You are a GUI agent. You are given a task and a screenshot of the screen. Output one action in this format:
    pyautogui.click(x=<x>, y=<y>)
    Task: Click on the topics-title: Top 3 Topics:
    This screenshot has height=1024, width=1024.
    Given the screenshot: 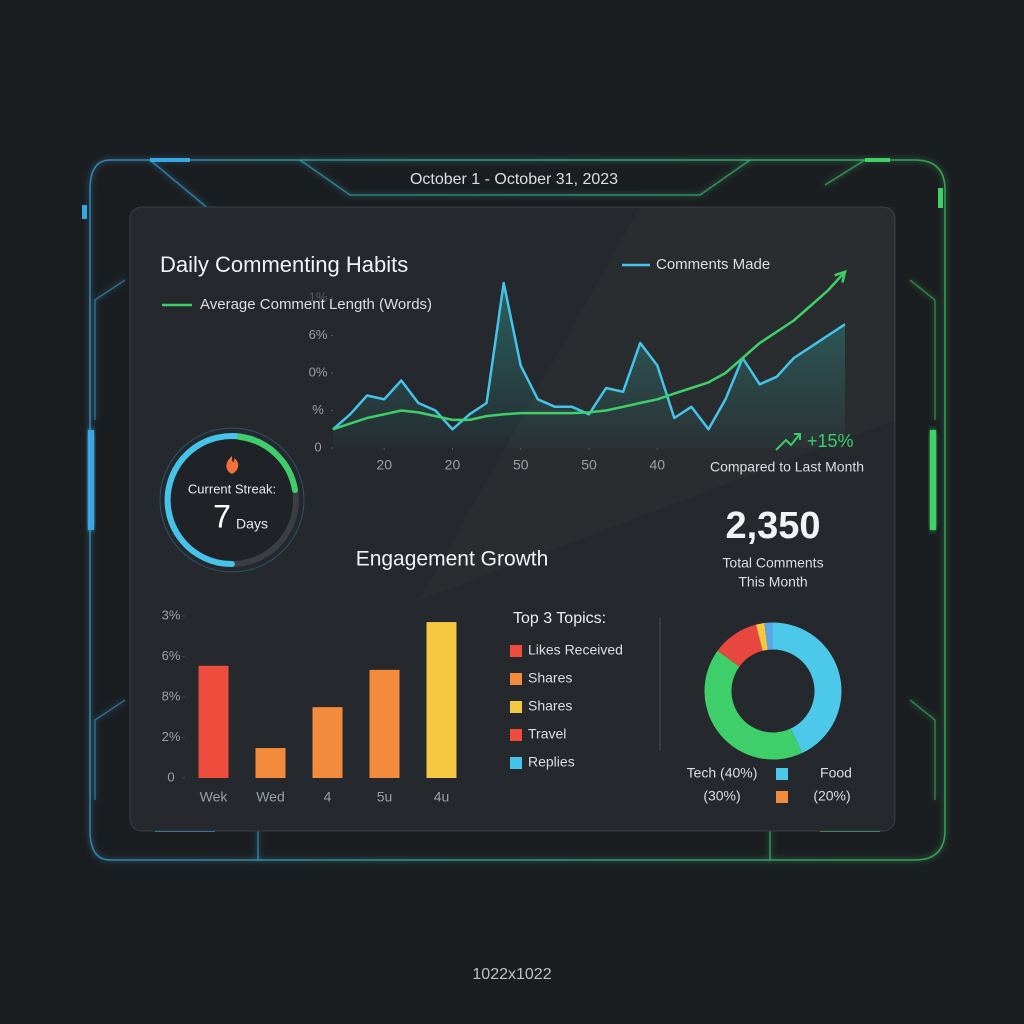 What is the action you would take?
    pyautogui.click(x=559, y=618)
    